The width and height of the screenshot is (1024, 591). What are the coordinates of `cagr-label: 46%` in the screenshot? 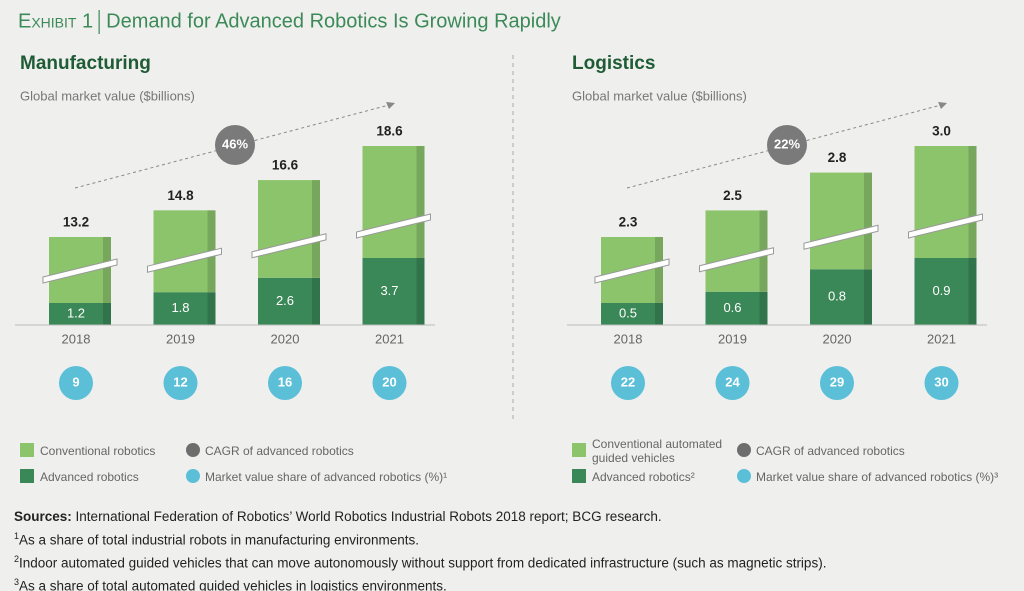 It's located at (235, 143).